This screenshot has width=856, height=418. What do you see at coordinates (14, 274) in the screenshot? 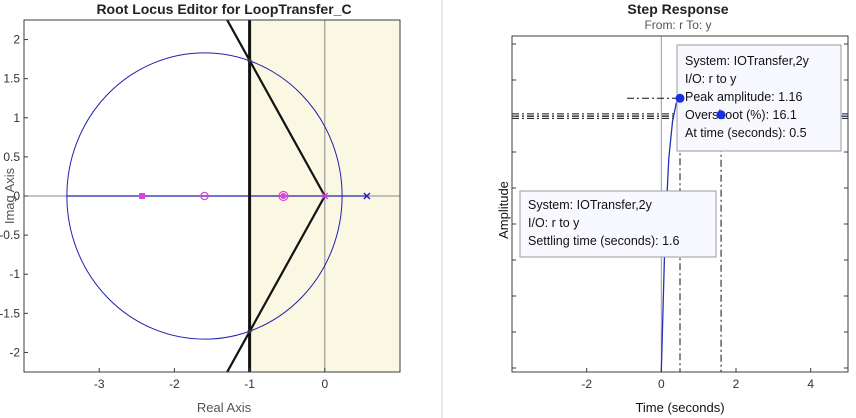
I see `y-tick-label: -1` at bounding box center [14, 274].